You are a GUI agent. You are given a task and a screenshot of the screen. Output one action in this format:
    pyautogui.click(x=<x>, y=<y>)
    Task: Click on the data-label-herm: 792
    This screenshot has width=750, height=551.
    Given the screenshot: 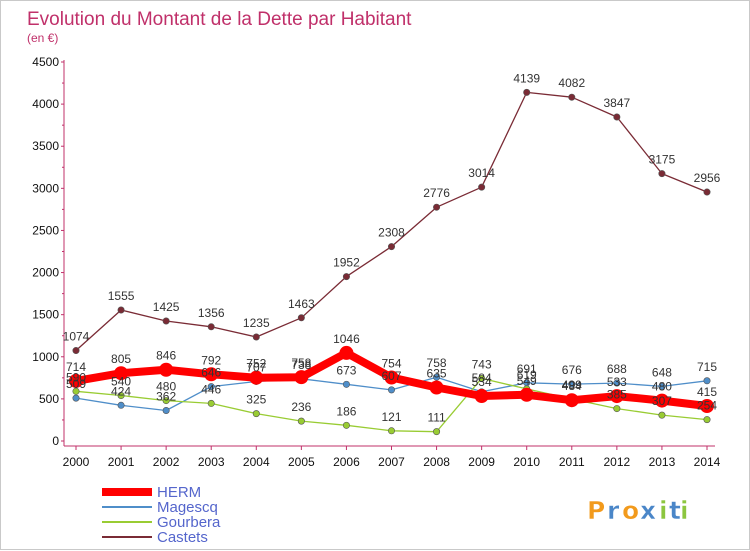 What is the action you would take?
    pyautogui.click(x=211, y=360)
    